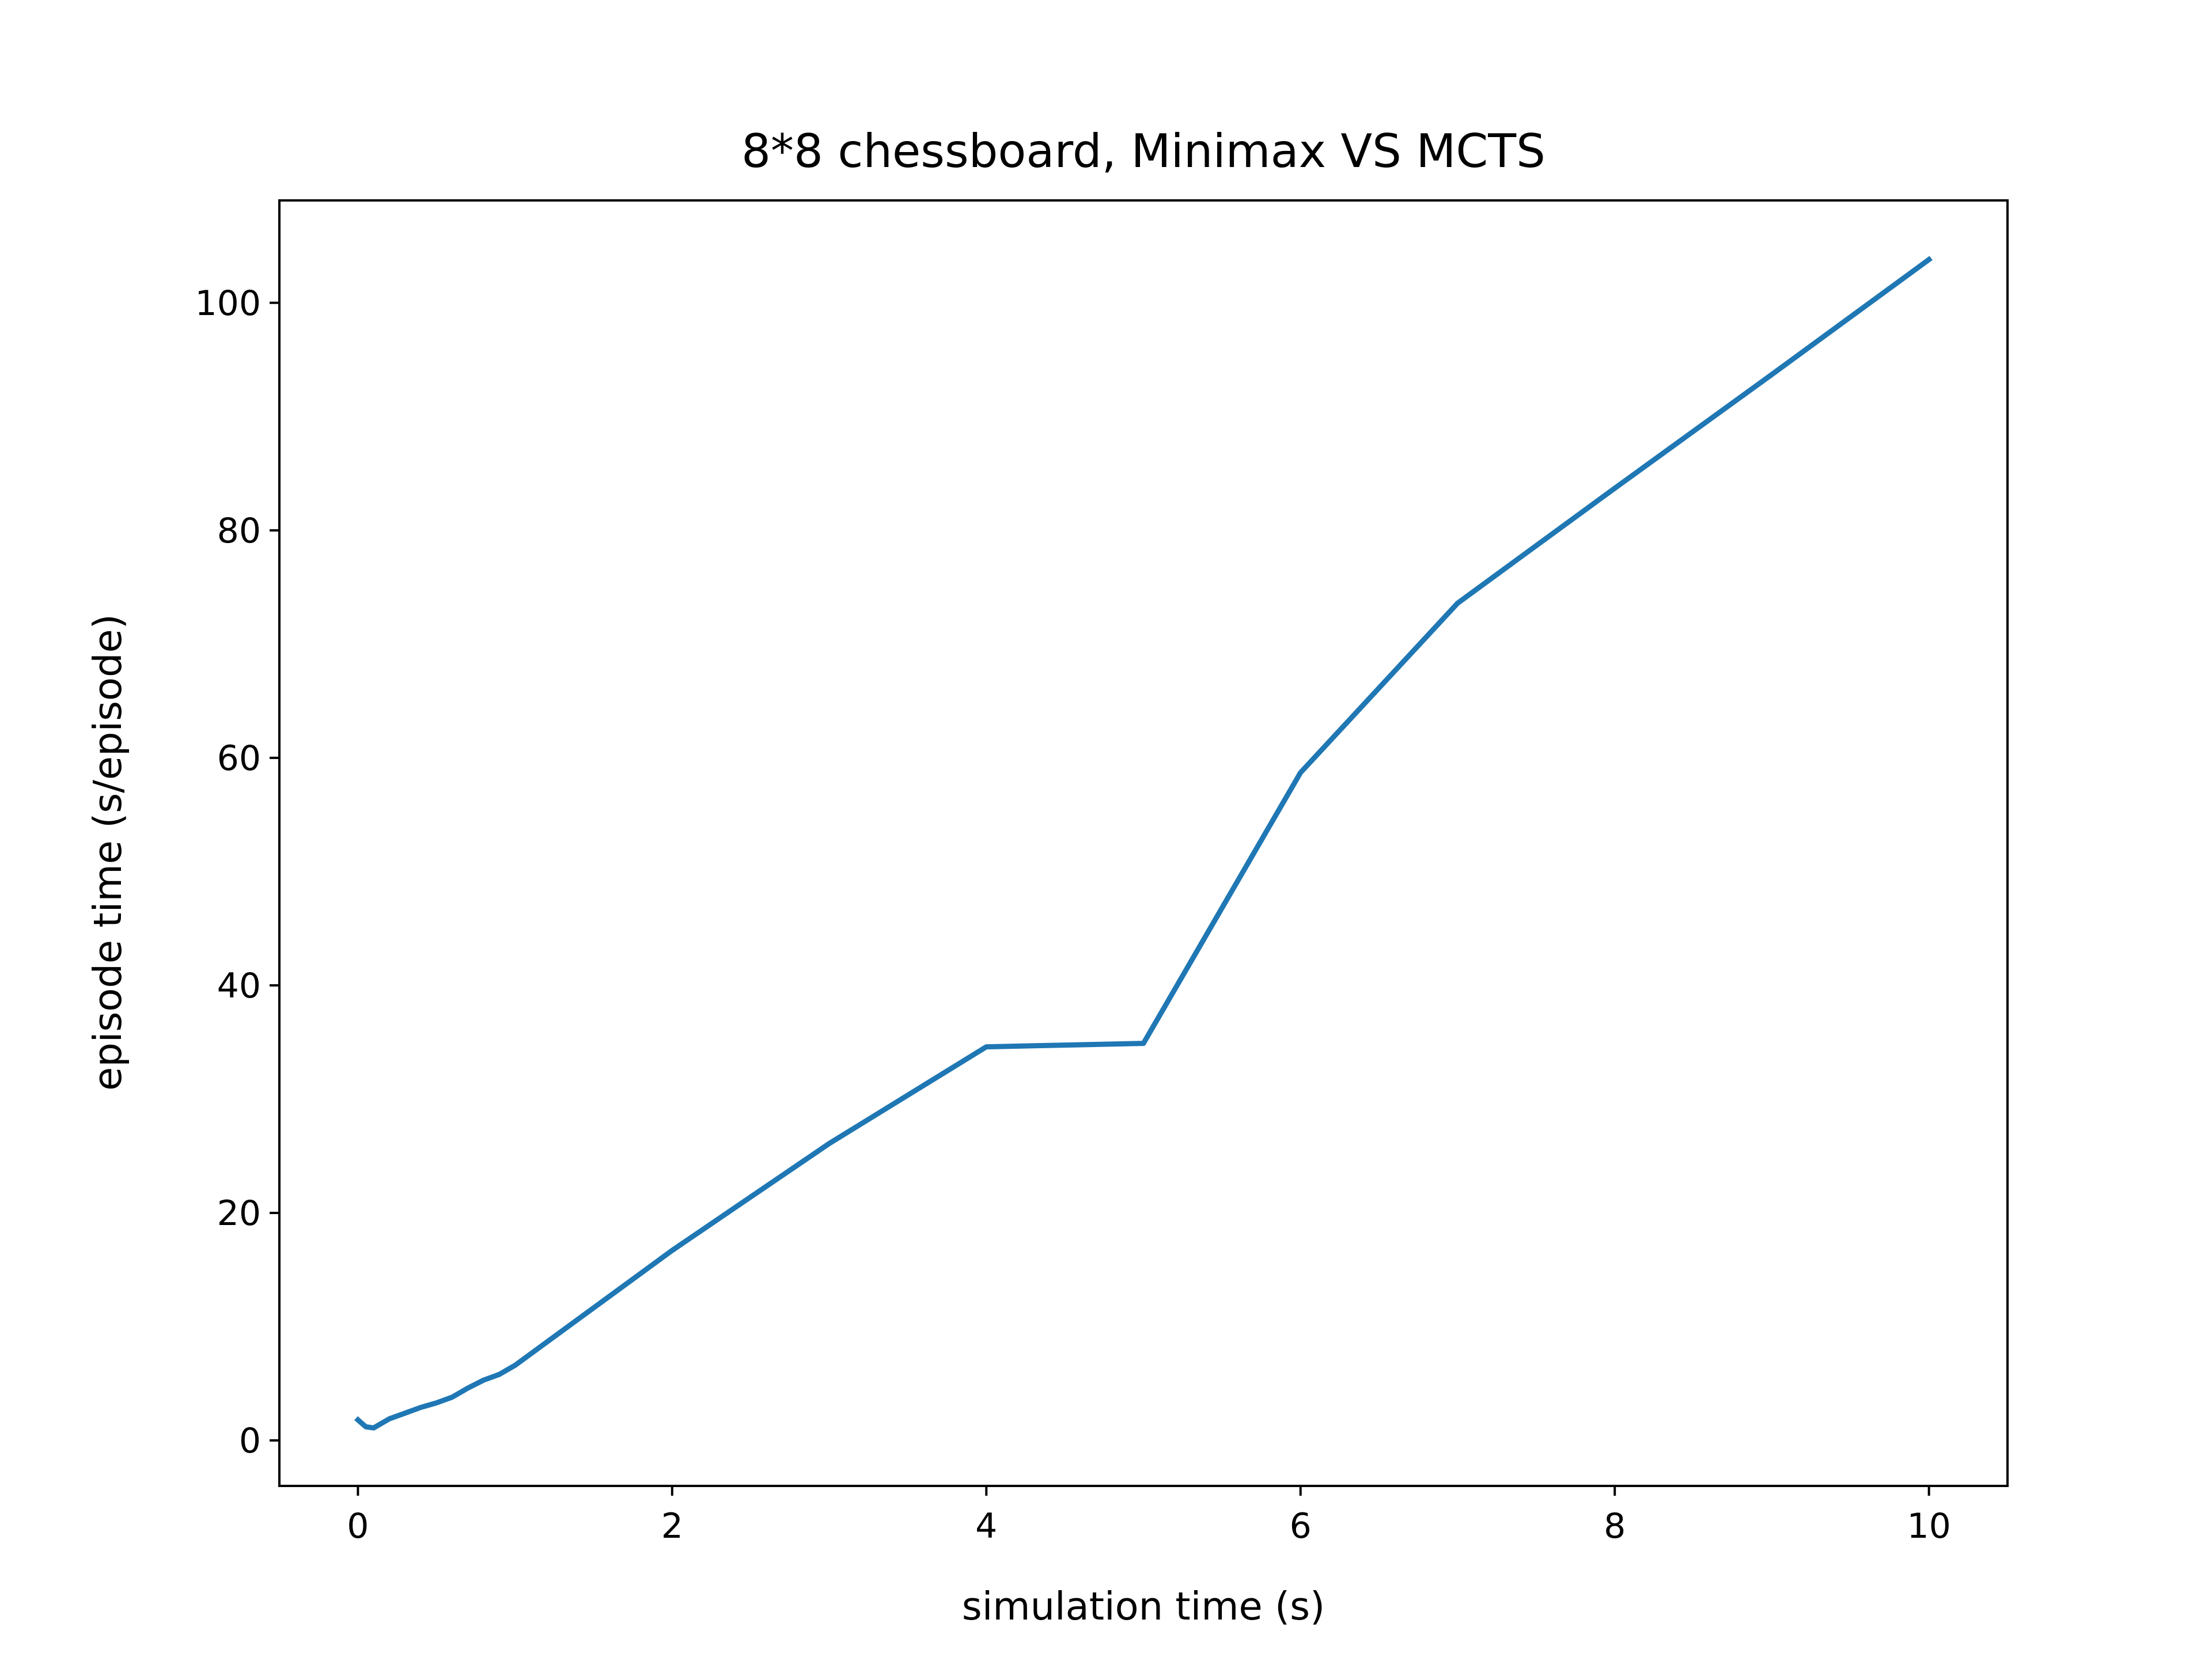 The height and width of the screenshot is (1661, 2212). I want to click on x-tick-label-5: 10, so click(1928, 1526).